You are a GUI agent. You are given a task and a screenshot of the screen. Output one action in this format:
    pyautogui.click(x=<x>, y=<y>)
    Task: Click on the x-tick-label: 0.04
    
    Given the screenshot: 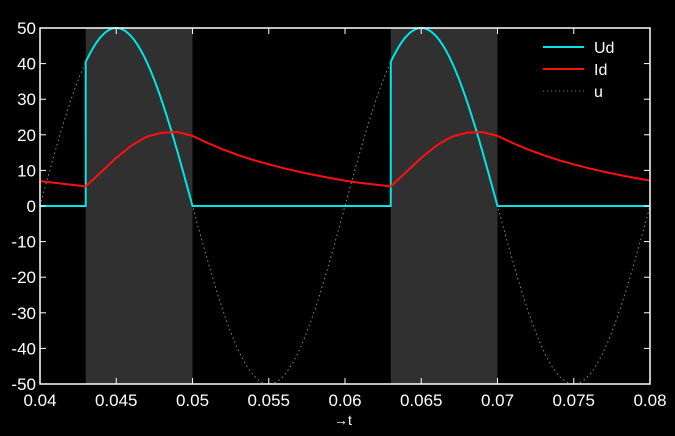 What is the action you would take?
    pyautogui.click(x=39, y=400)
    